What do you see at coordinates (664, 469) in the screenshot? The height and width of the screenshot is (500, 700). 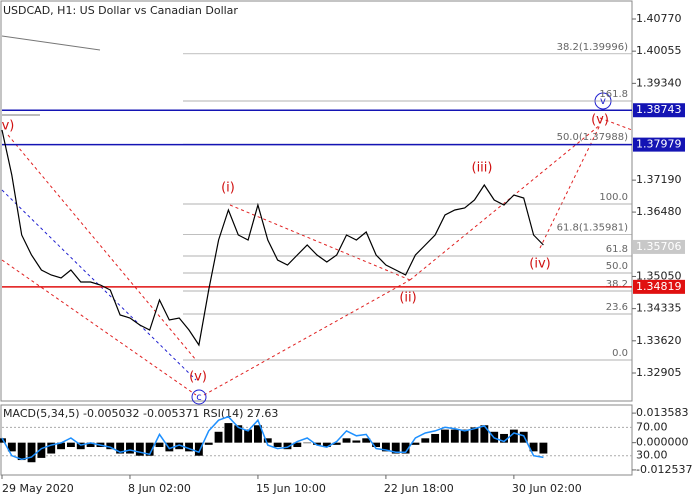 I see `y-tick-label: -0.012537` at bounding box center [664, 469].